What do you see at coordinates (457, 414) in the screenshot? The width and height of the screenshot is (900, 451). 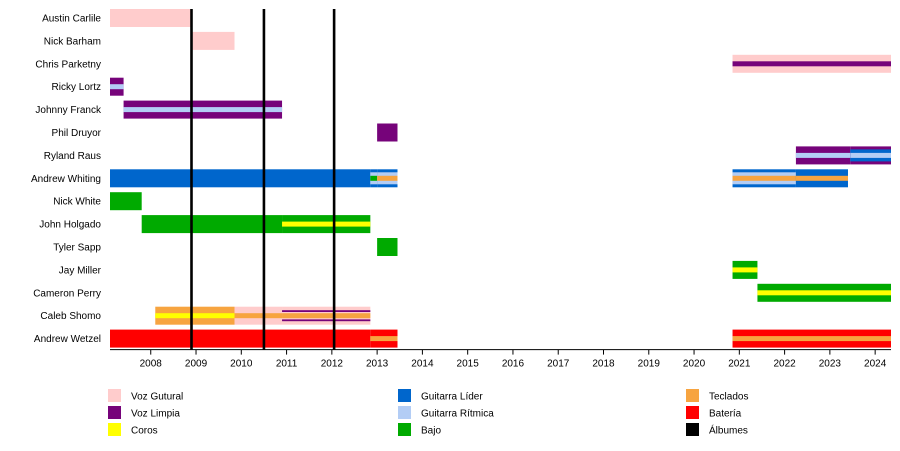 I see `legend-label: Guitarra Rítmica` at bounding box center [457, 414].